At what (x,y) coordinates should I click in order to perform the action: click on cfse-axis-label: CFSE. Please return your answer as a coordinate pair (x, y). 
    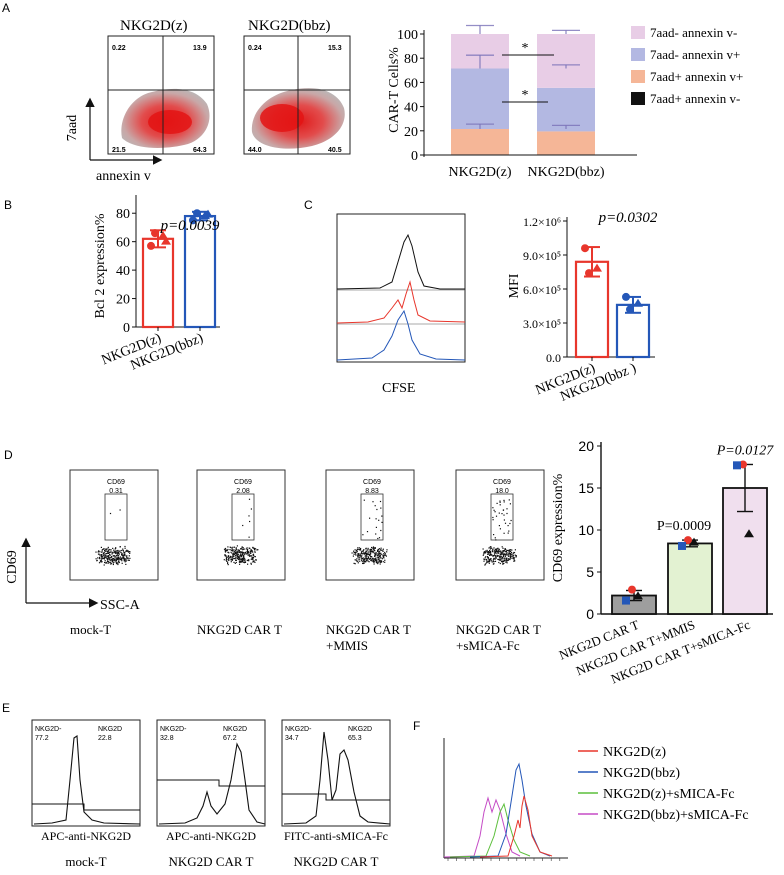
    Looking at the image, I should click on (398, 388).